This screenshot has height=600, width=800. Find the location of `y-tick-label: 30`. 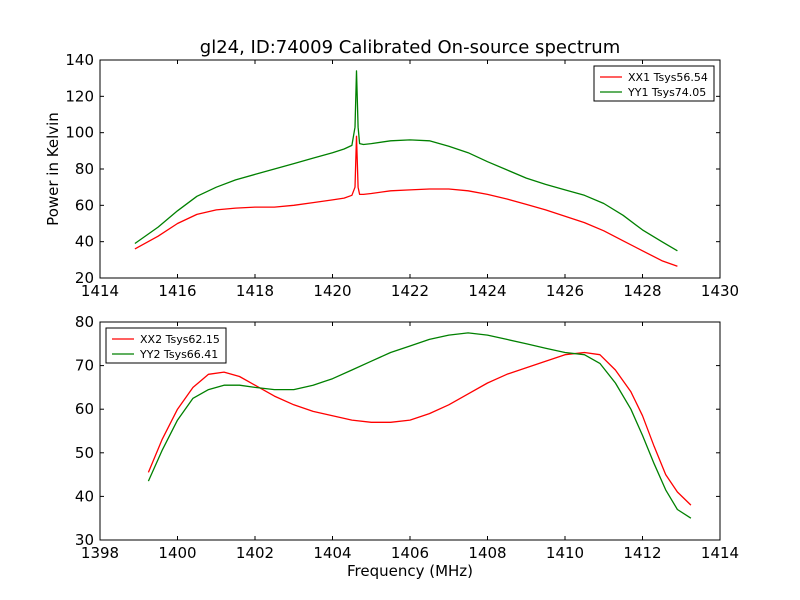

y-tick-label: 30 is located at coordinates (84, 540).